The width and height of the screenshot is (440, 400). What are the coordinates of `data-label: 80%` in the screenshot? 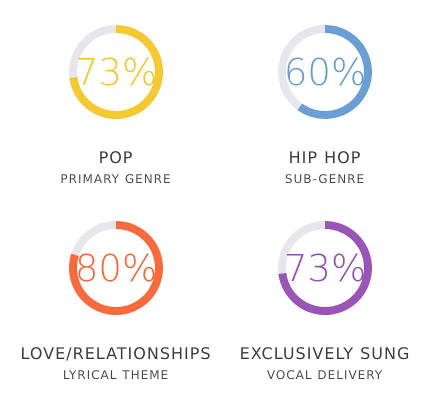 It's located at (116, 268).